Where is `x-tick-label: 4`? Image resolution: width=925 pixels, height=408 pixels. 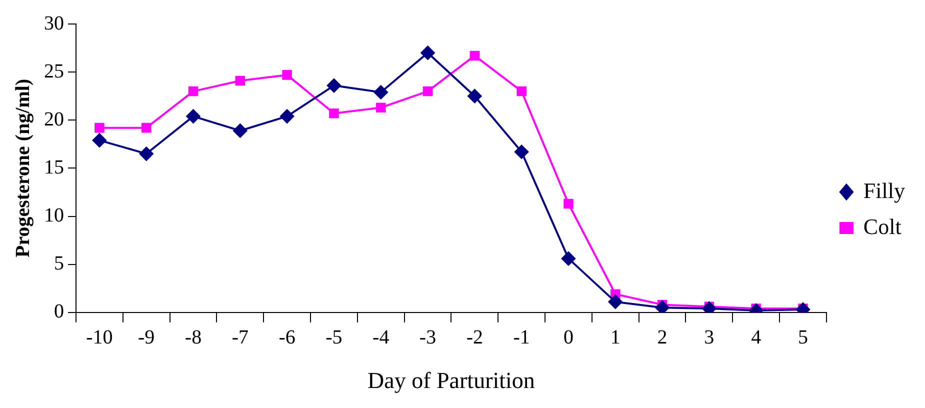
x-tick-label: 4 is located at coordinates (756, 337).